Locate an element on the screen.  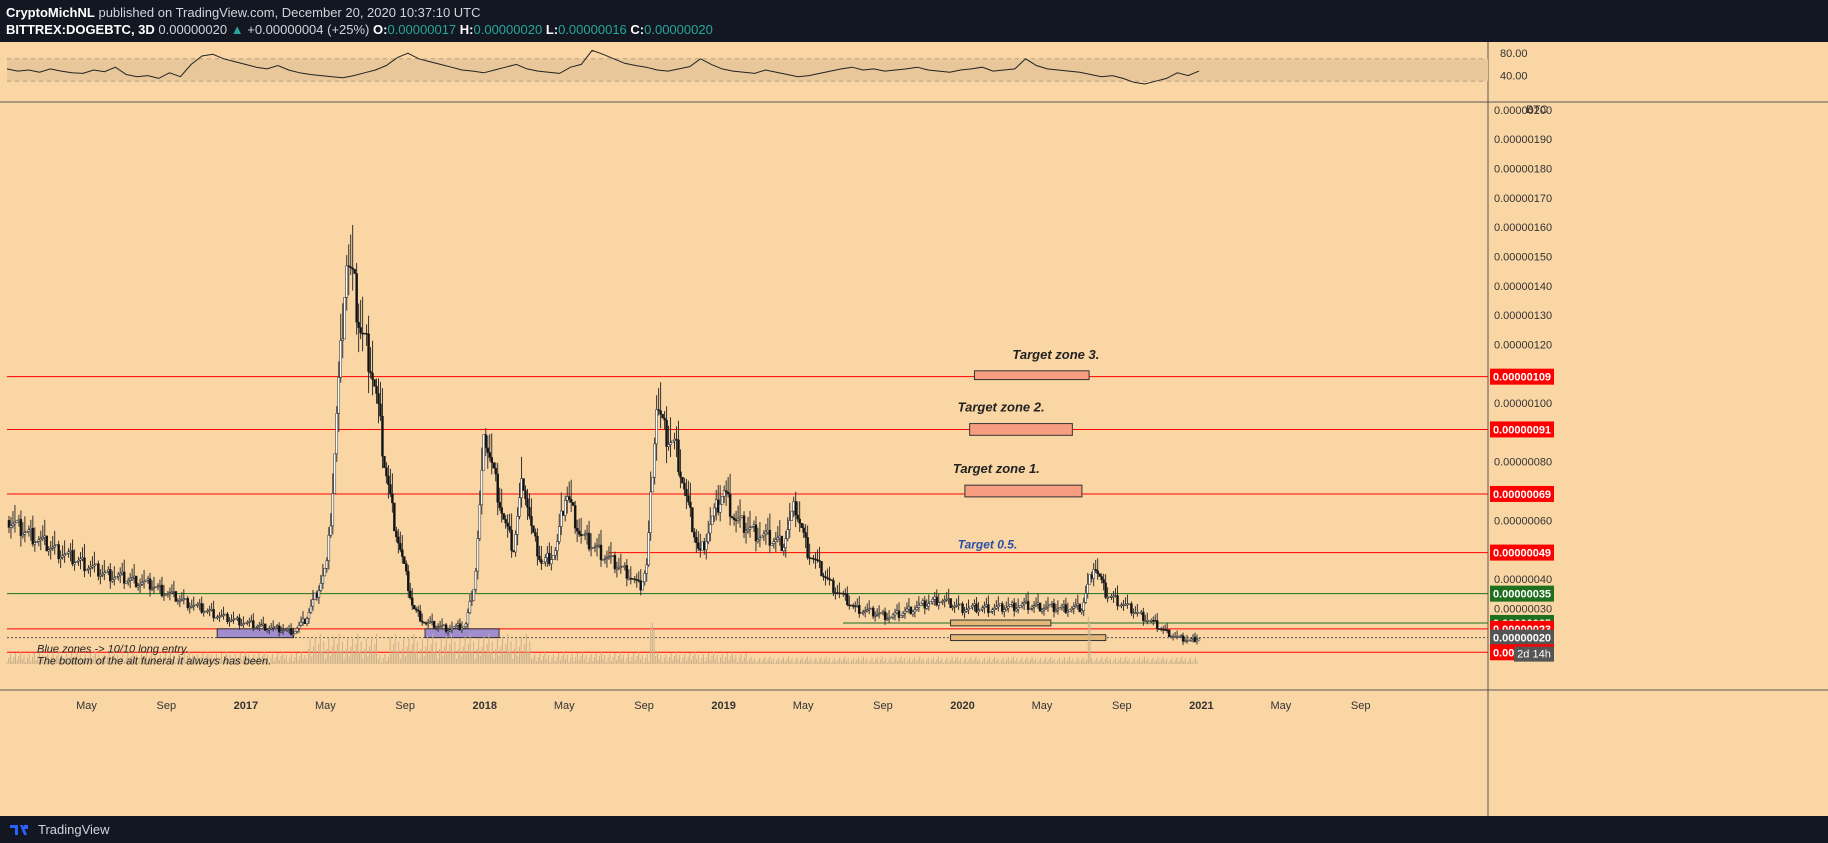
y-tick-label: 0.00000100 is located at coordinates (1523, 404).